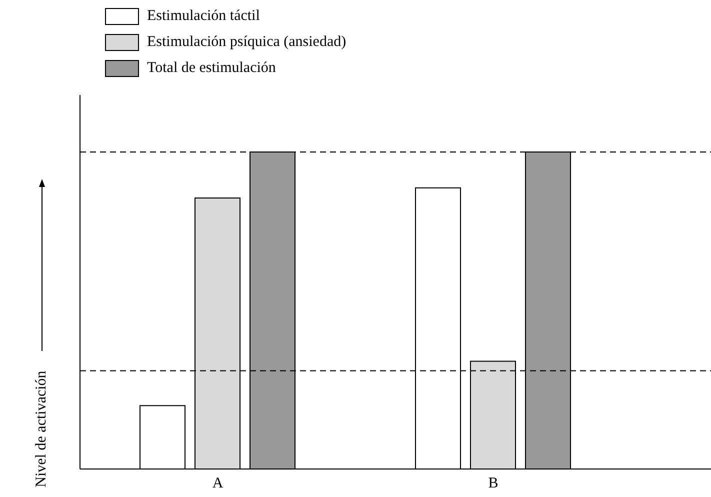 This screenshot has width=711, height=497. I want to click on legend-label: Estimulación psíquica (ansiedad), so click(246, 42).